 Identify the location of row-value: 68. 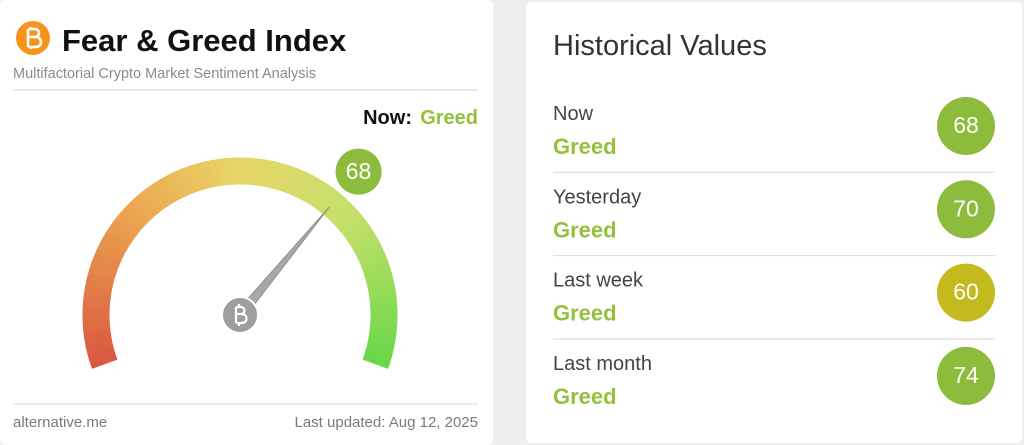
(966, 125).